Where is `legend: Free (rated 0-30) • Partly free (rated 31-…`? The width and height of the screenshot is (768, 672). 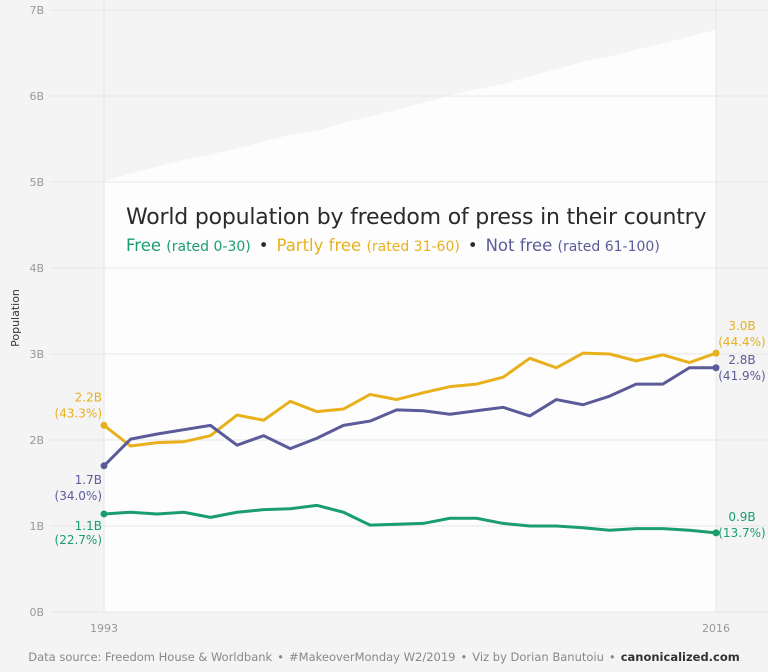
legend: Free (rated 0-30) • Partly free (rated 31-… is located at coordinates (393, 245).